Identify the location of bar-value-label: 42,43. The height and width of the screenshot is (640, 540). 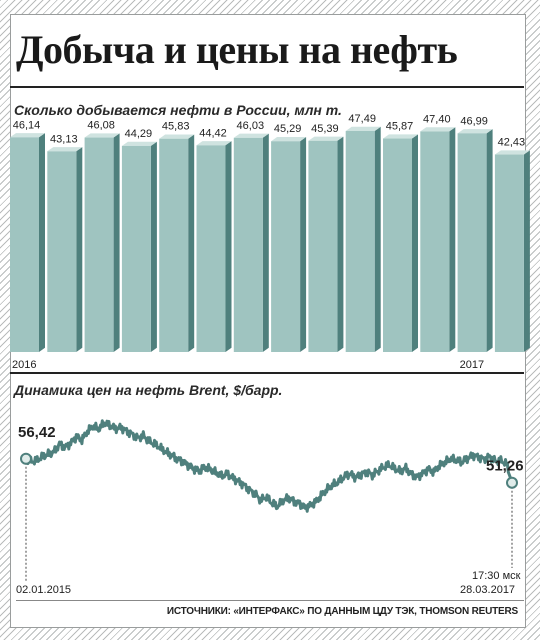
(512, 143).